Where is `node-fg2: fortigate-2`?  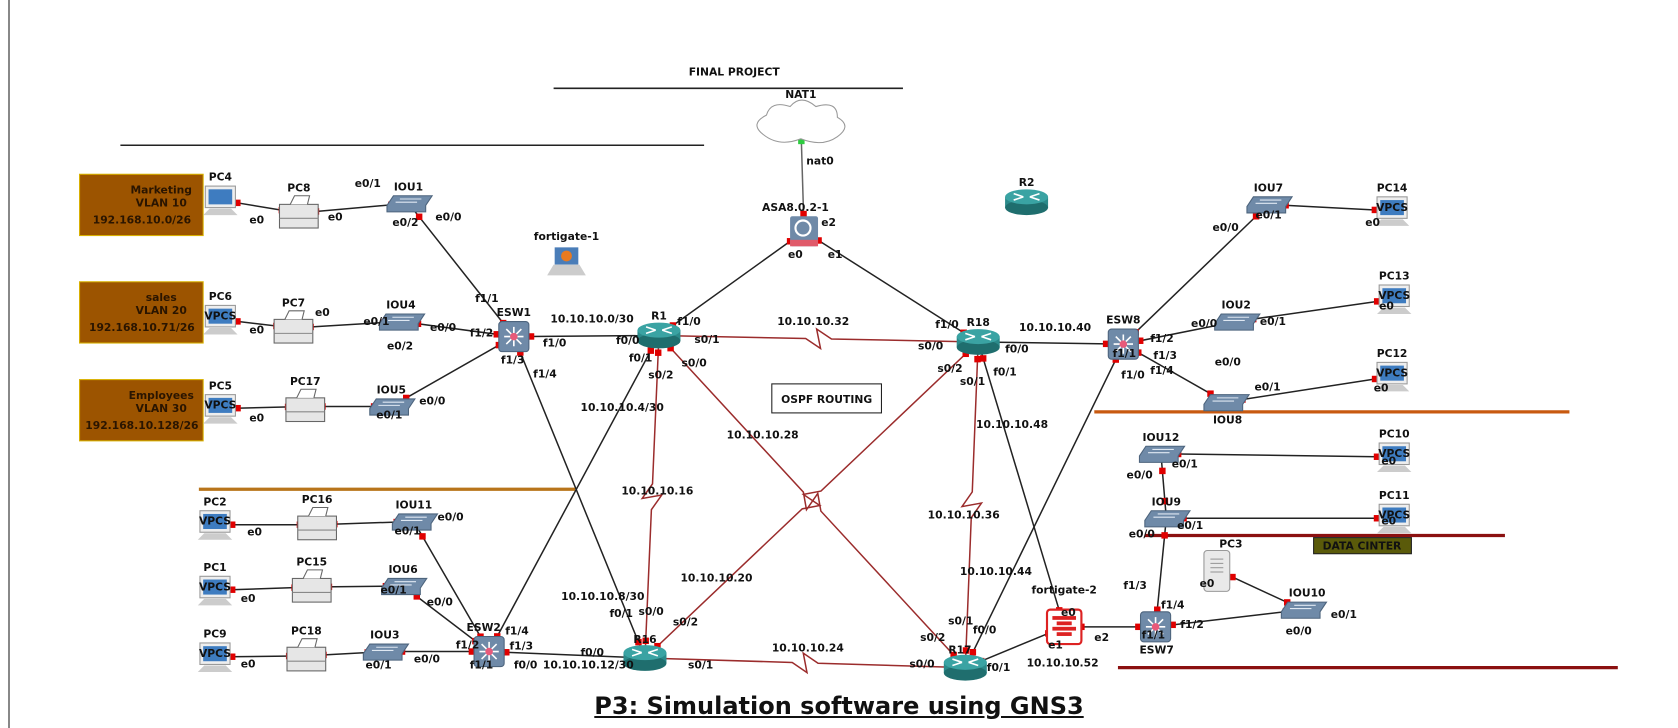 node-fg2: fortigate-2 is located at coordinates (1064, 615).